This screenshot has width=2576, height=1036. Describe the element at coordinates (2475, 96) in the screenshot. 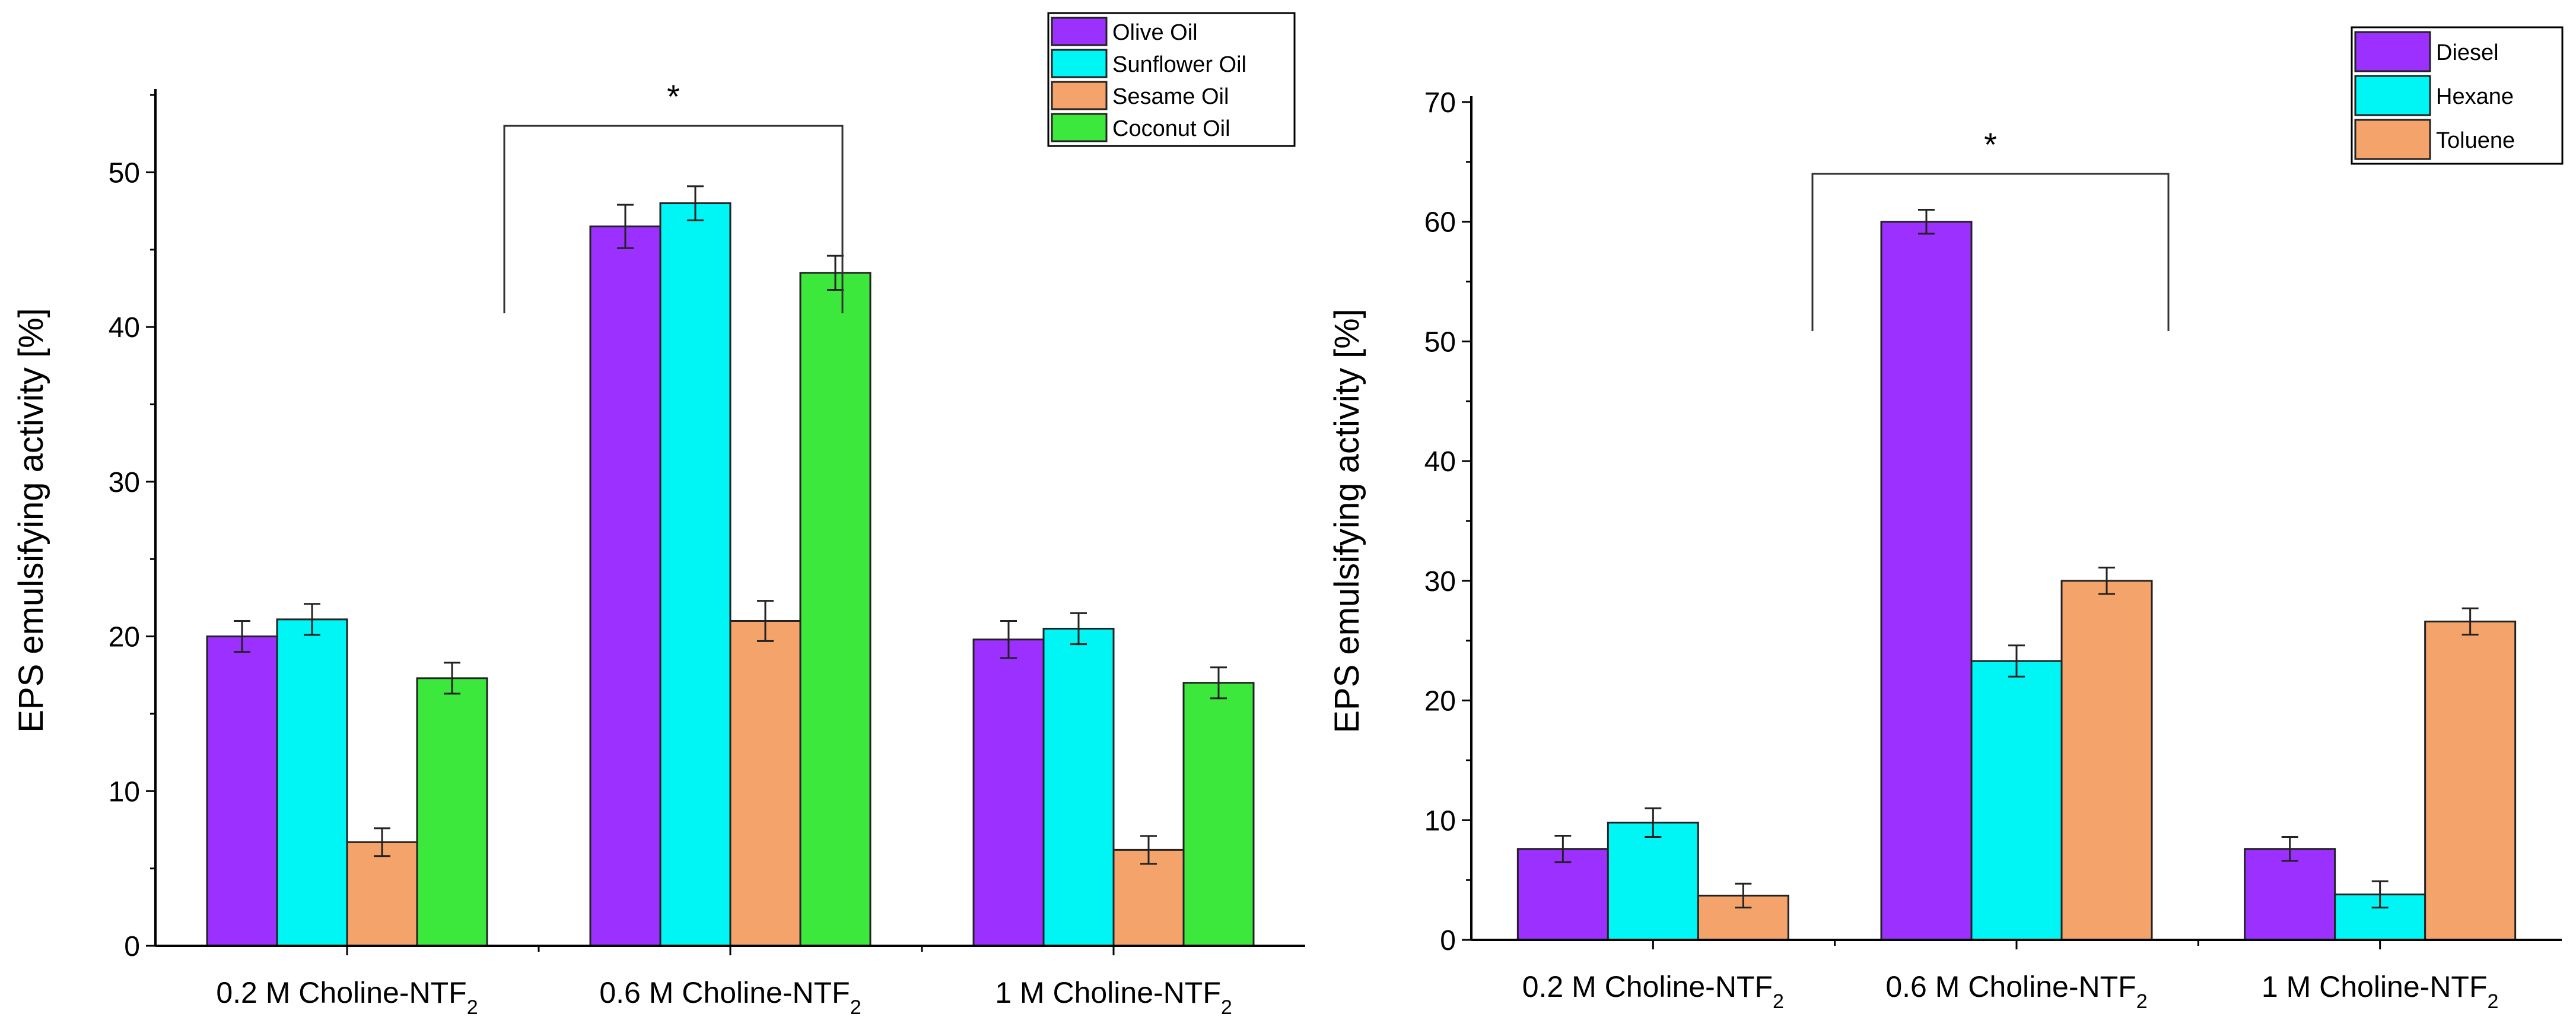

I see `legend-label: Hexane` at that location.